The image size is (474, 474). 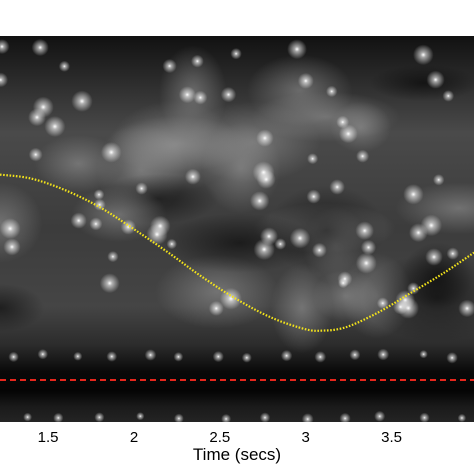 What do you see at coordinates (391, 437) in the screenshot?
I see `x-tick-label: 3.5` at bounding box center [391, 437].